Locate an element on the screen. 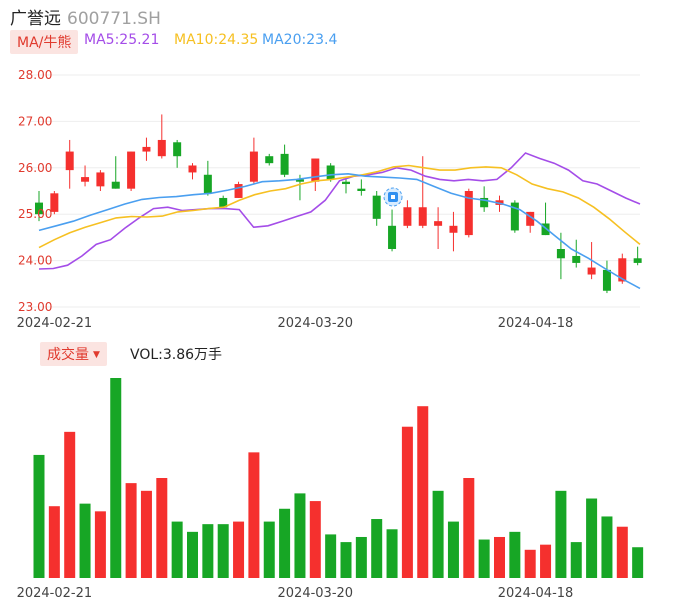 Image resolution: width=686 pixels, height=606 pixels. dropdown-arrow-icon: ▼ is located at coordinates (96, 355).